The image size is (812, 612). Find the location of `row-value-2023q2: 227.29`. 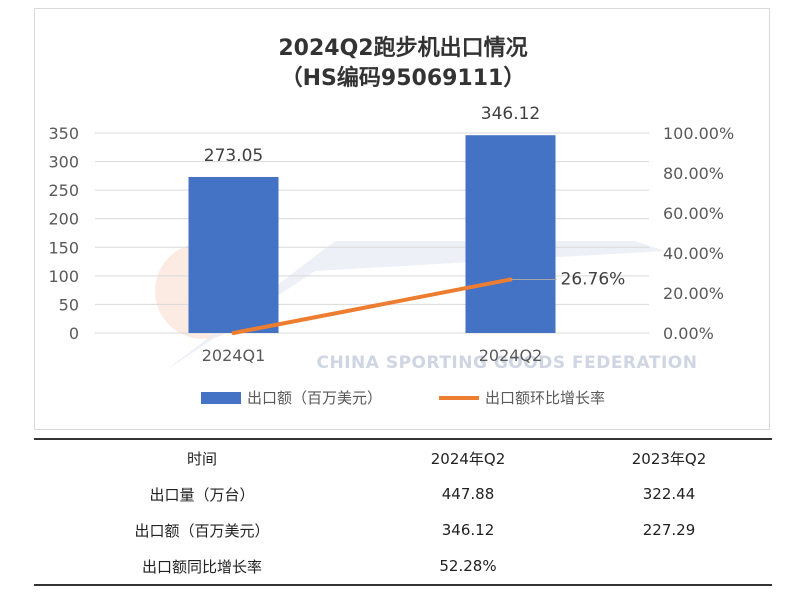

row-value-2023q2: 227.29 is located at coordinates (669, 530).